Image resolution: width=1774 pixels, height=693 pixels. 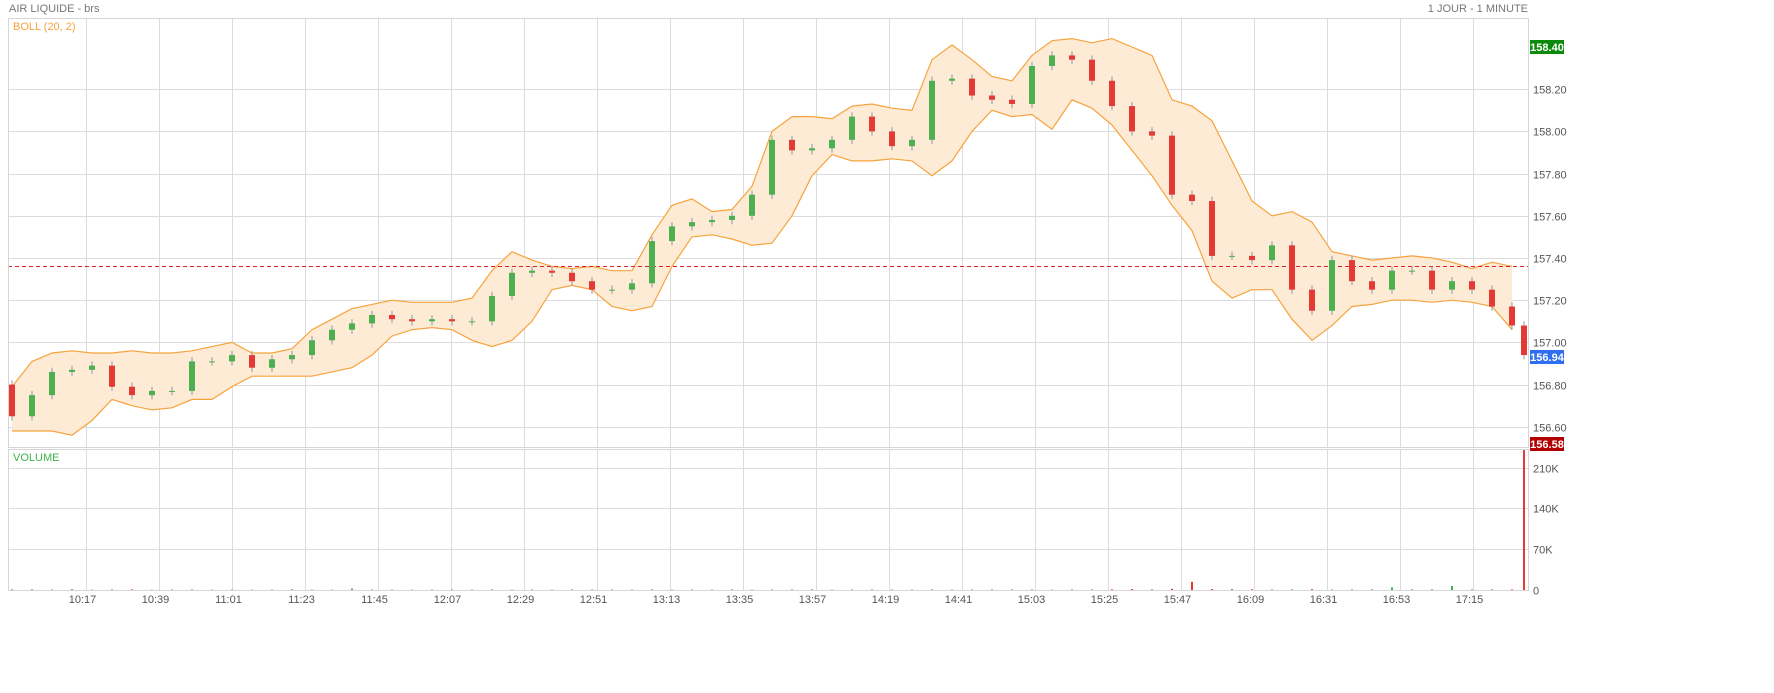 What do you see at coordinates (1550, 344) in the screenshot?
I see `price-tick-label: 157.00` at bounding box center [1550, 344].